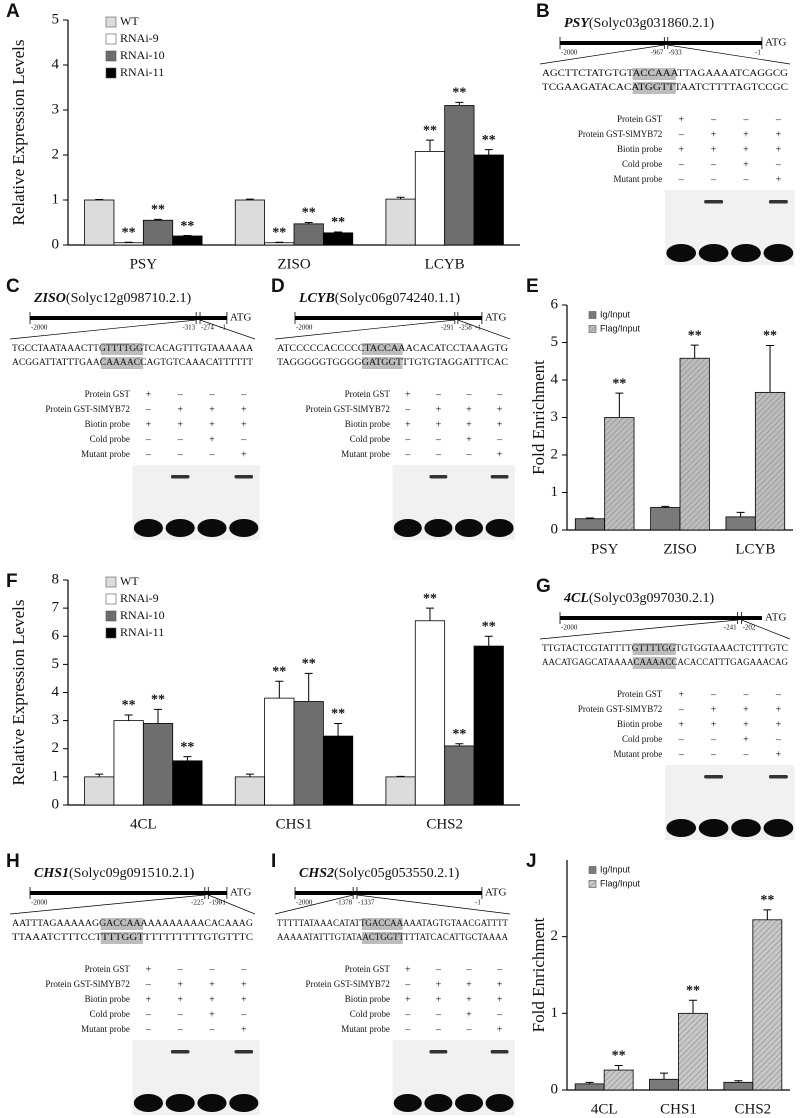 This screenshot has height=1118, width=800. What do you see at coordinates (304, 328) in the screenshot?
I see `position-label: -2000` at bounding box center [304, 328].